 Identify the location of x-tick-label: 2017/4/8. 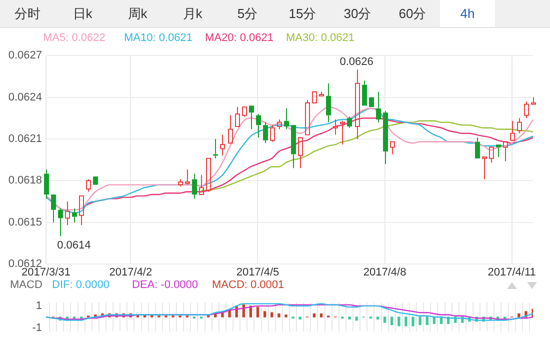
(384, 272).